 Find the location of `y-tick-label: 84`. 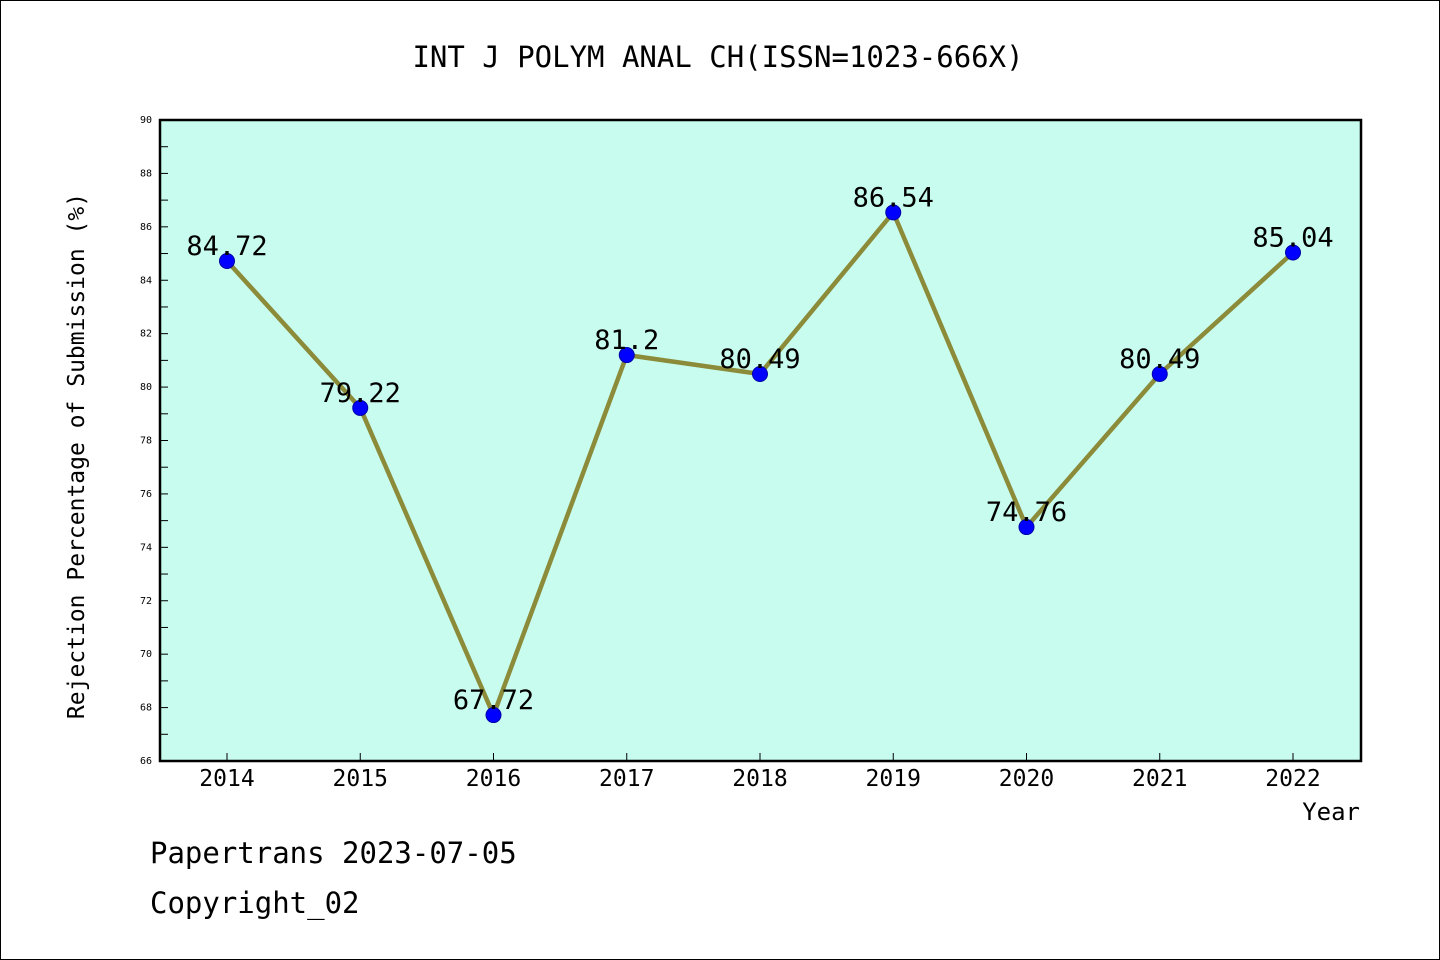

y-tick-label: 84 is located at coordinates (146, 280).